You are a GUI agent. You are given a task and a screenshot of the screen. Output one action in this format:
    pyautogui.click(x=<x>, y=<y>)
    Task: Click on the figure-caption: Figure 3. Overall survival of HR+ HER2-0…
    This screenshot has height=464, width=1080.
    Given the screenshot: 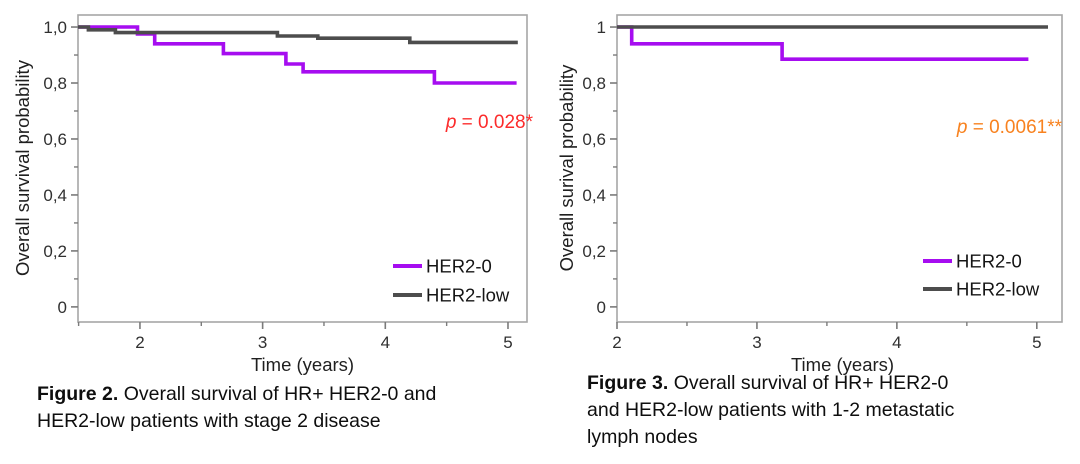 What is the action you would take?
    pyautogui.click(x=770, y=410)
    